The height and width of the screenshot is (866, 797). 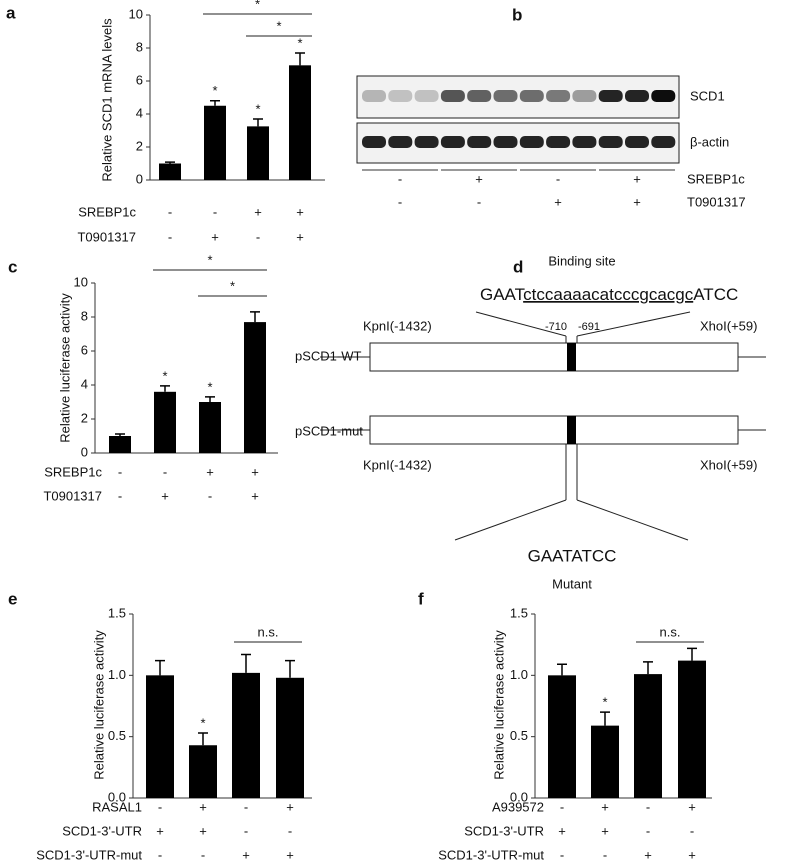 I want to click on band-label: SCD1, so click(x=707, y=95).